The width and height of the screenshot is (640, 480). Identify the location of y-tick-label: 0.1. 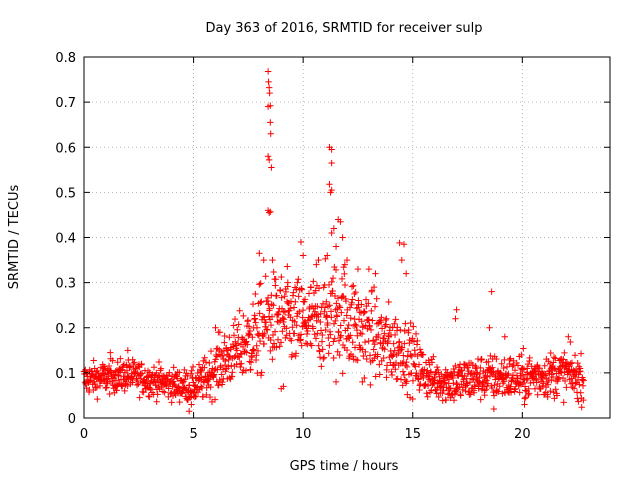
(65, 374).